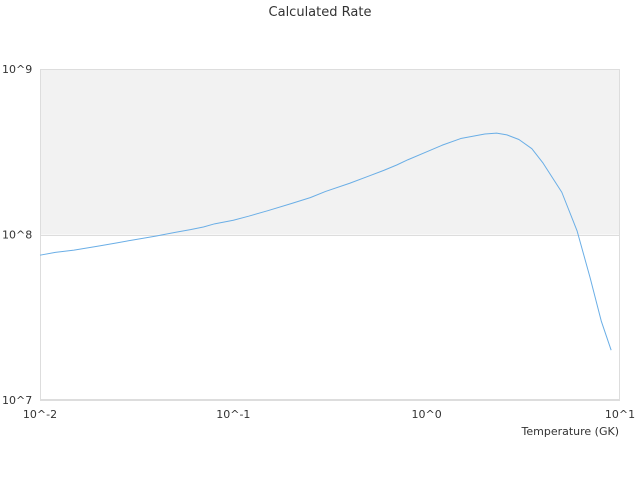  Describe the element at coordinates (17, 69) in the screenshot. I see `y-tick-label-2: 10^9` at that location.